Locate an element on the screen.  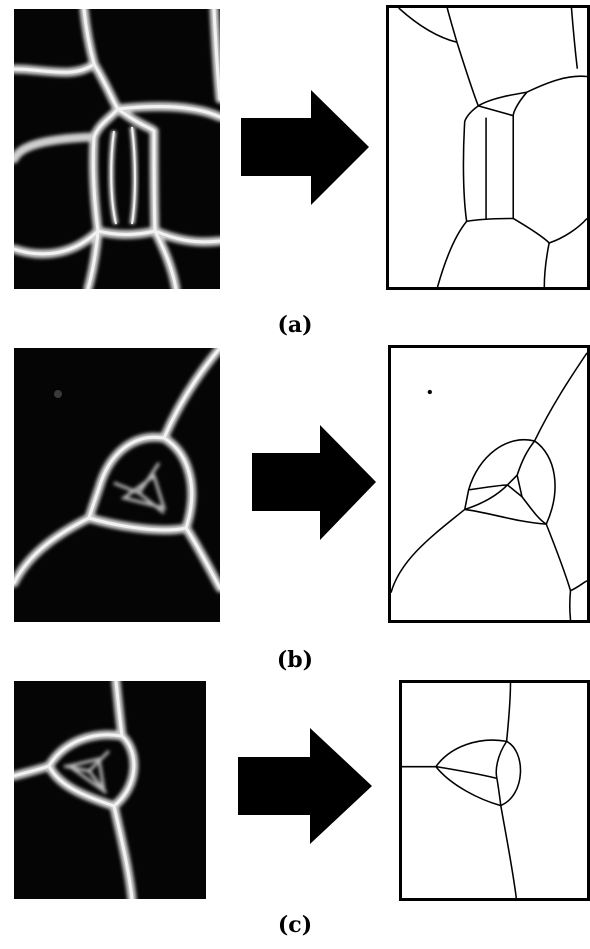
segmentation-c-image is located at coordinates (462, 790).